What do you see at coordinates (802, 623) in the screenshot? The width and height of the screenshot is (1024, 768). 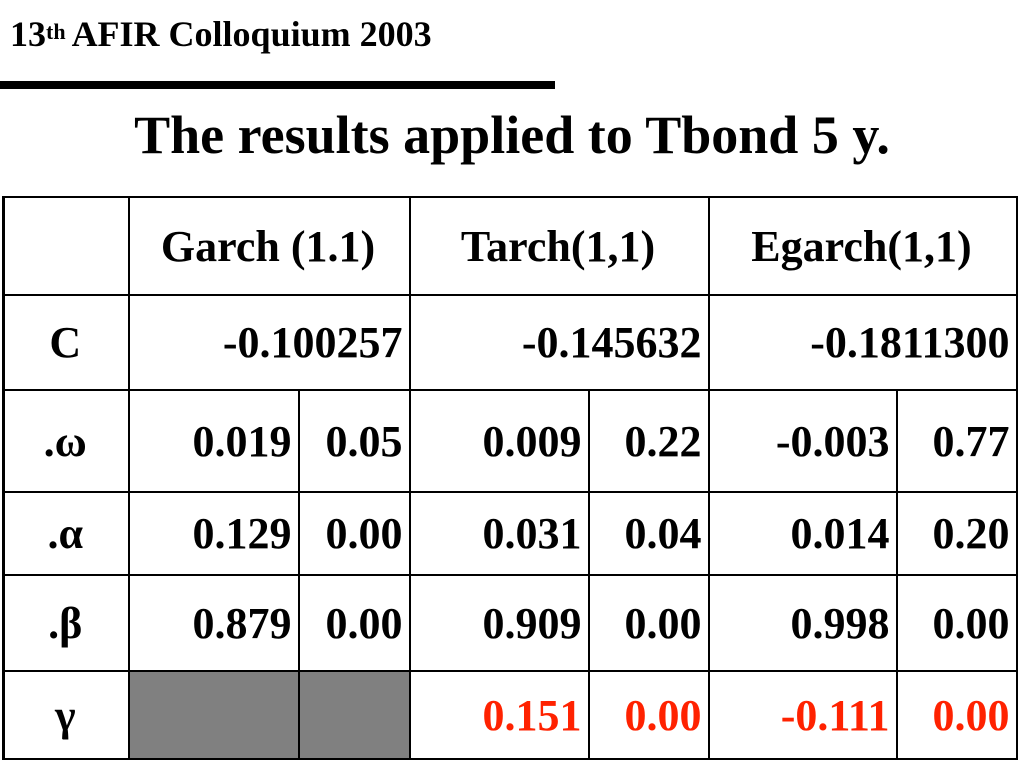 I see `beta-egarch-coef: 0.998` at bounding box center [802, 623].